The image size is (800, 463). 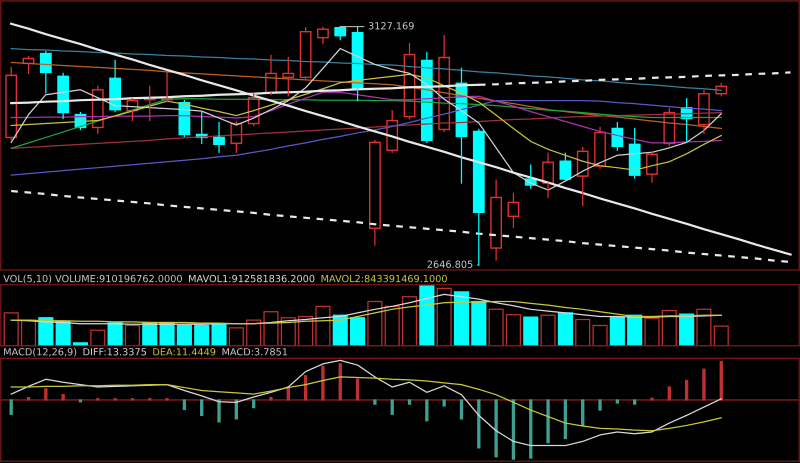 I want to click on text: MAVOL2:843391469.1000, so click(x=384, y=278).